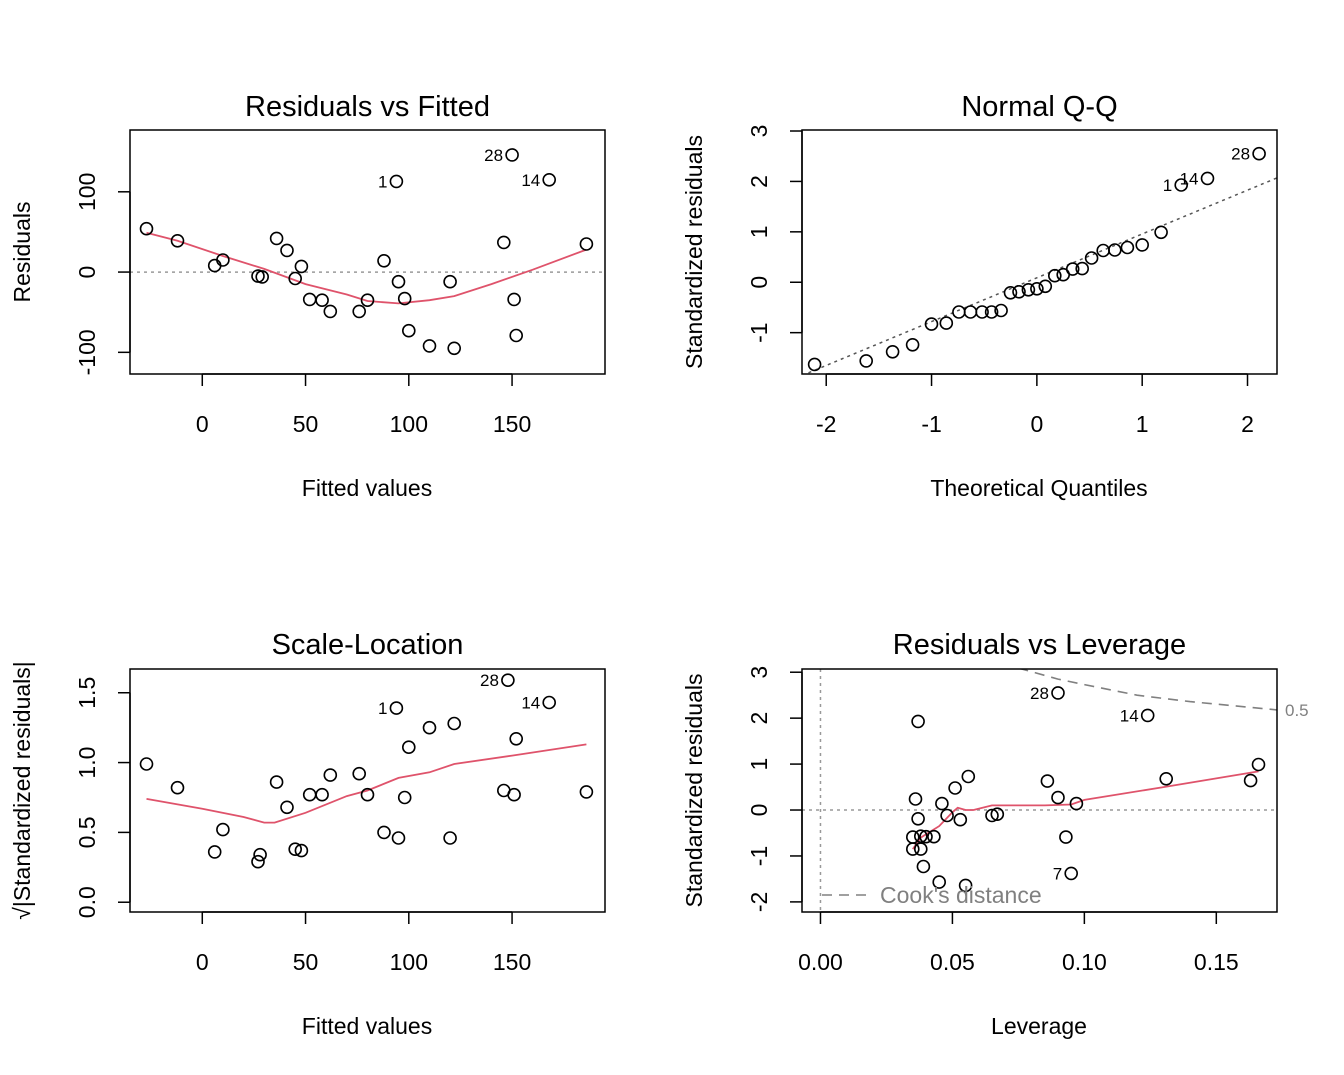 This screenshot has width=1344, height=1075. What do you see at coordinates (1084, 962) in the screenshot?
I see `x-tick-label: 0.10` at bounding box center [1084, 962].